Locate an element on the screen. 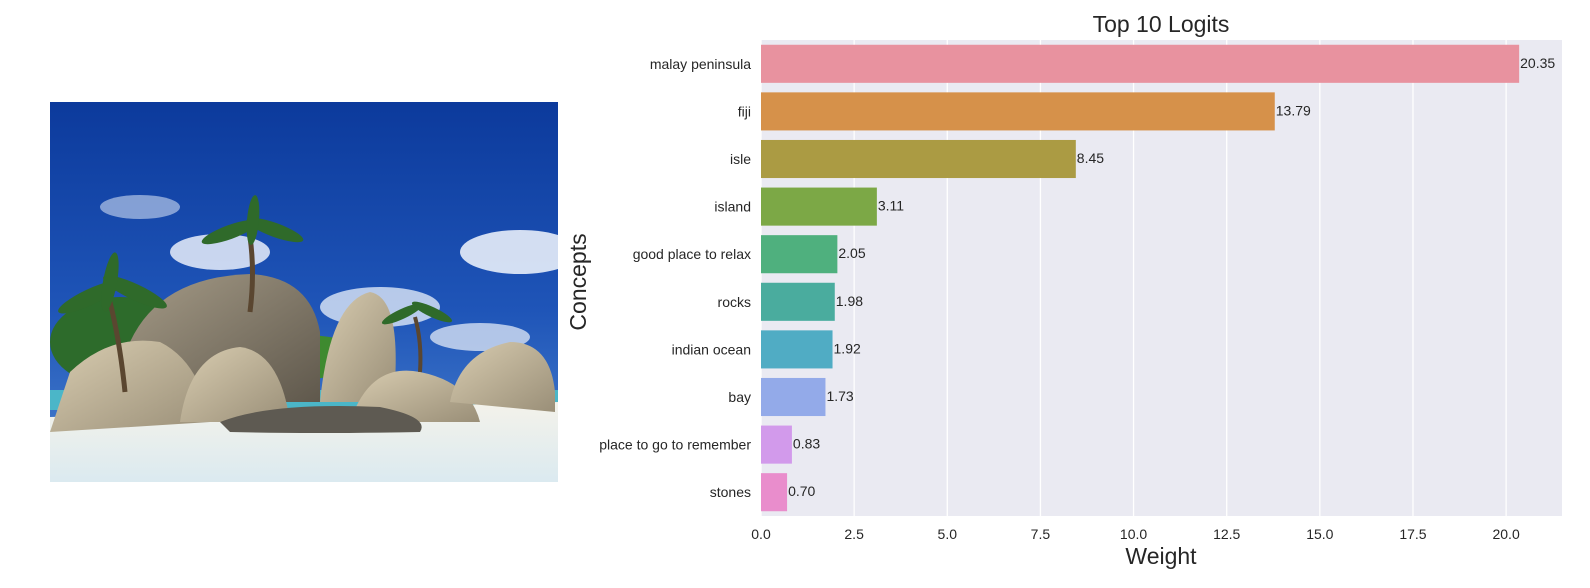 This screenshot has width=1590, height=588. x-tick-label: 17.5 is located at coordinates (1412, 534).